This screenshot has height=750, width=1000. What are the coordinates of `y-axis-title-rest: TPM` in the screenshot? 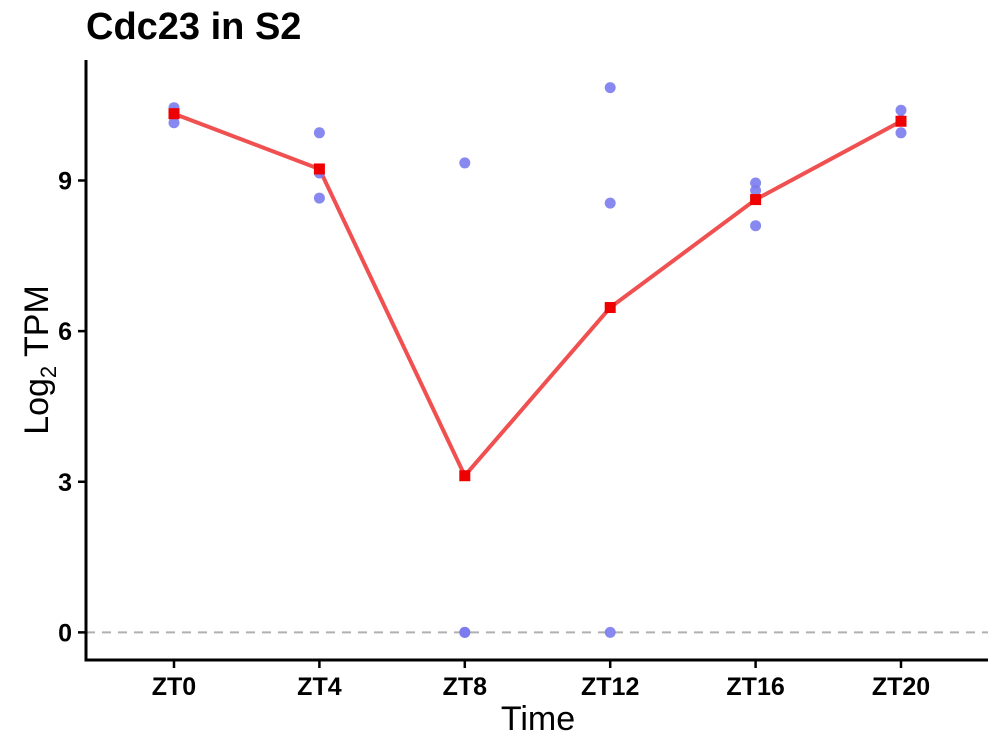 It's located at (37, 325).